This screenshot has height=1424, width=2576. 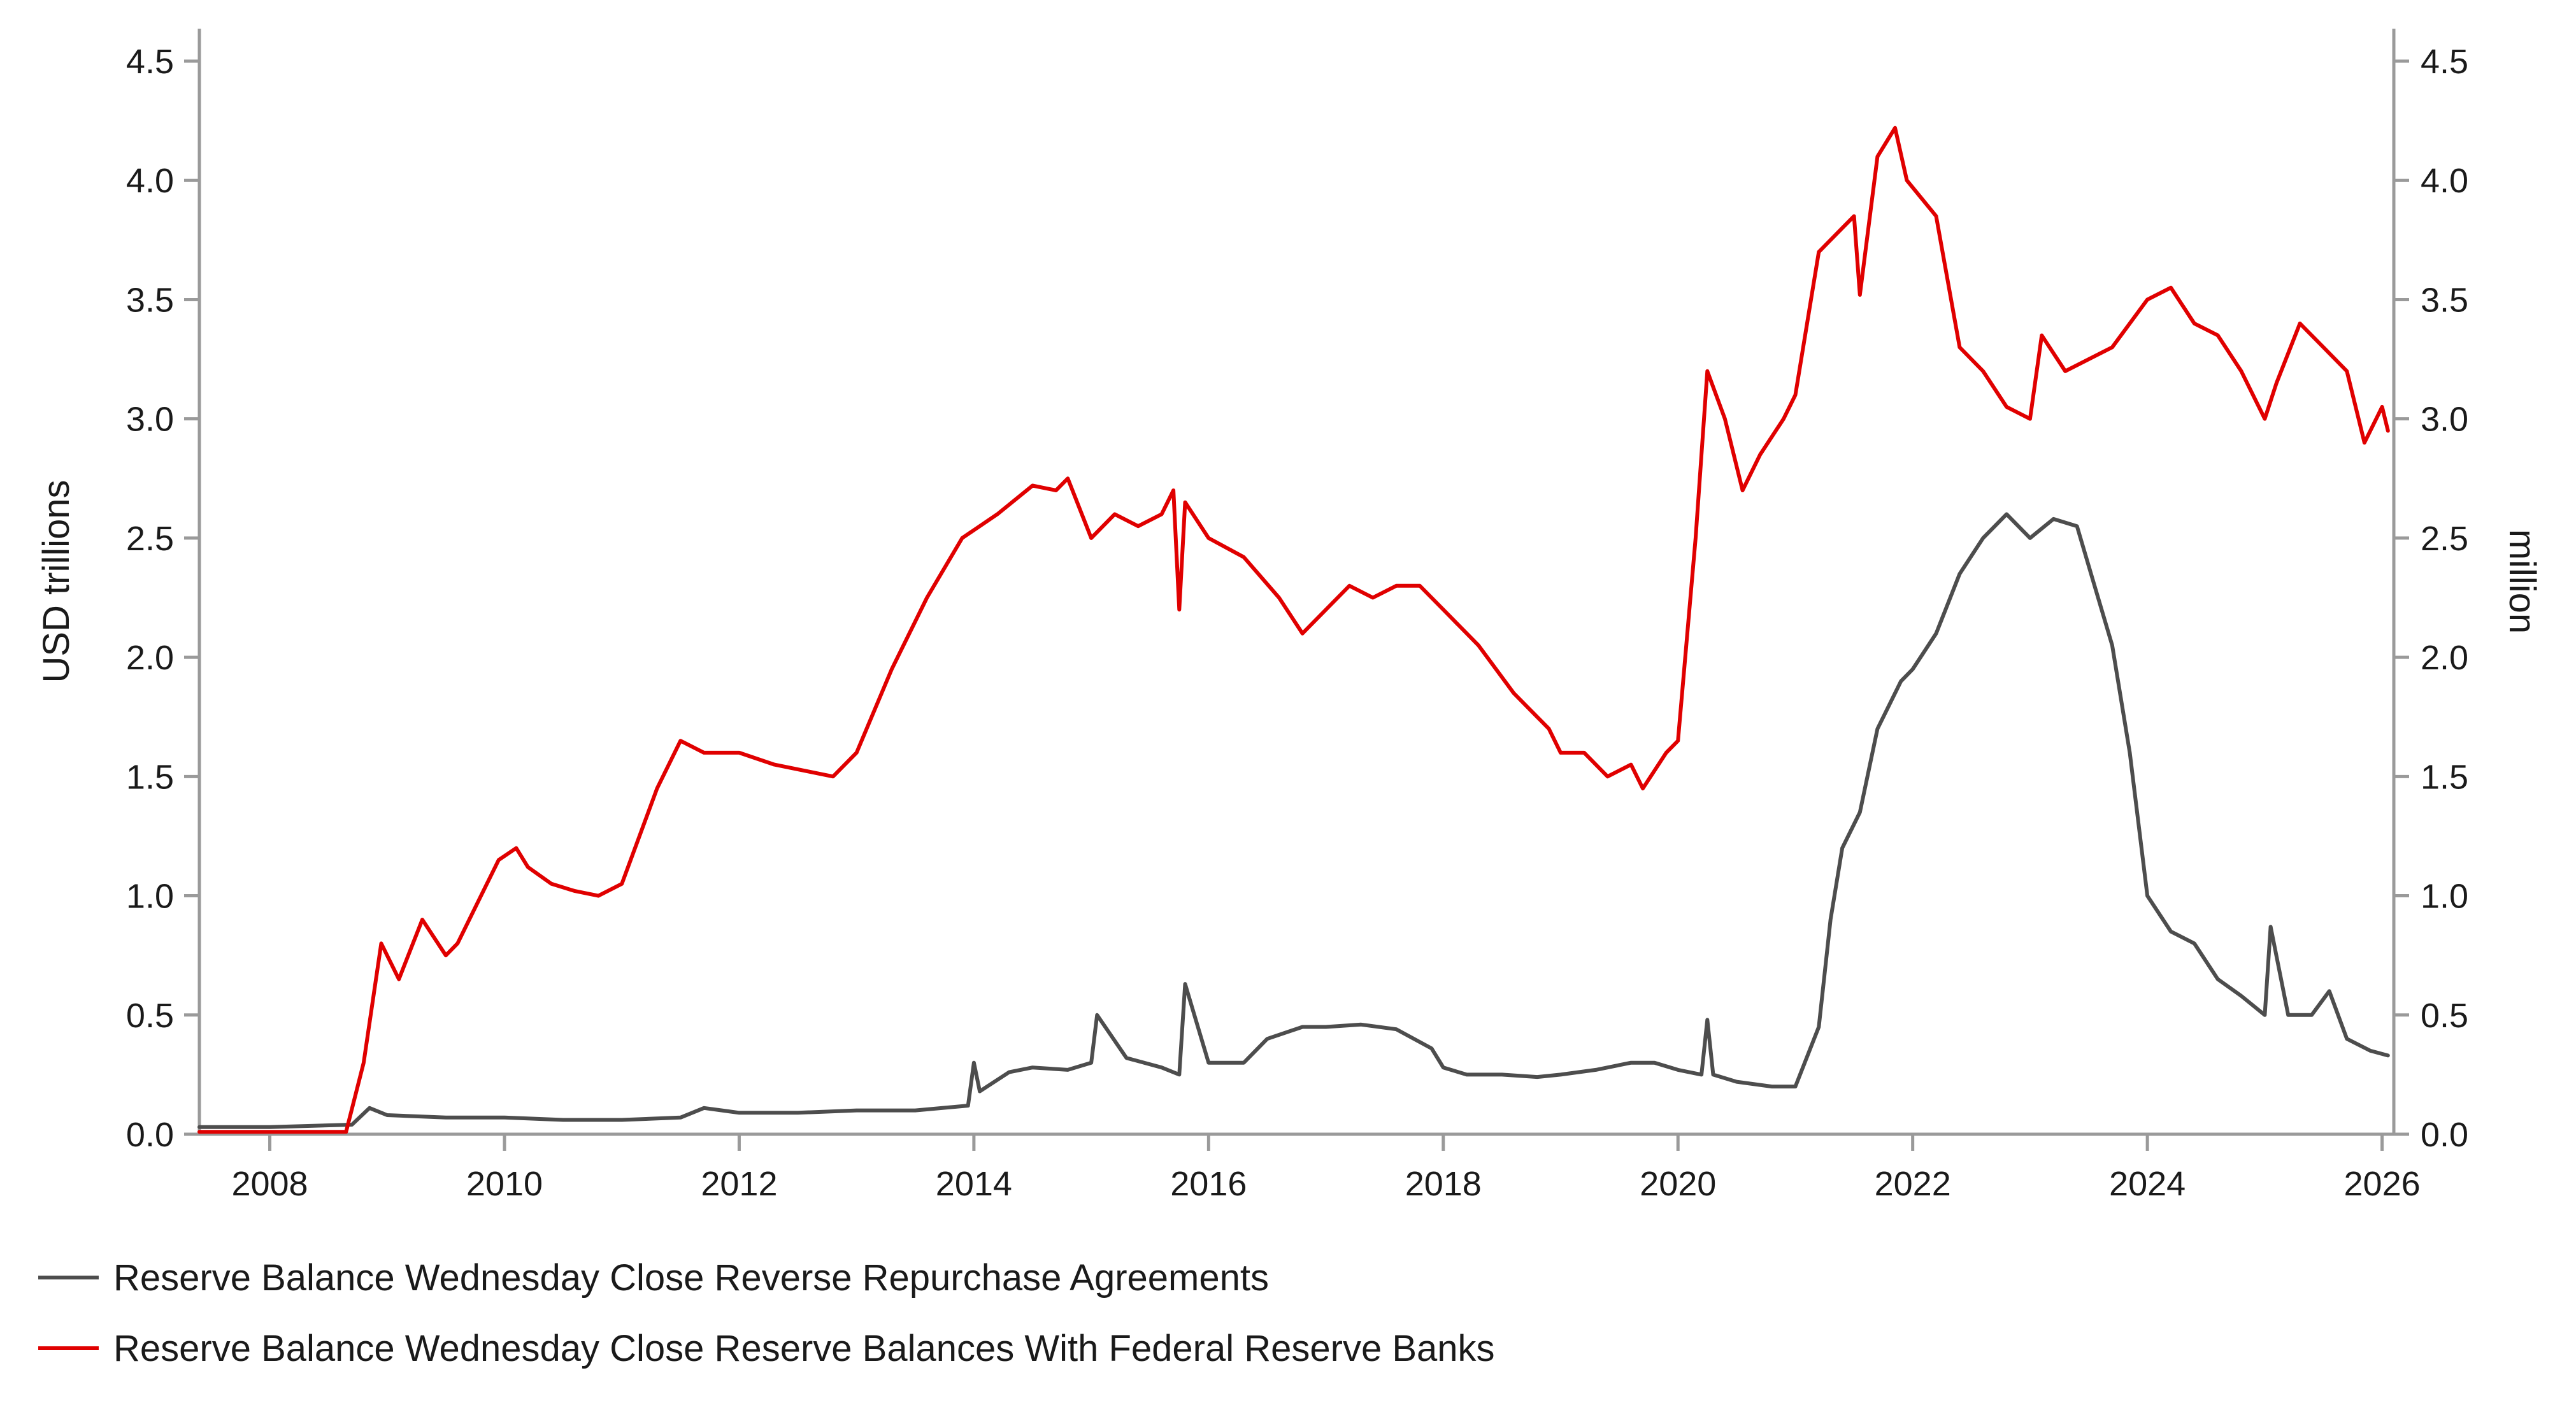 What do you see at coordinates (150, 420) in the screenshot?
I see `left-y-tick-label: 3.0` at bounding box center [150, 420].